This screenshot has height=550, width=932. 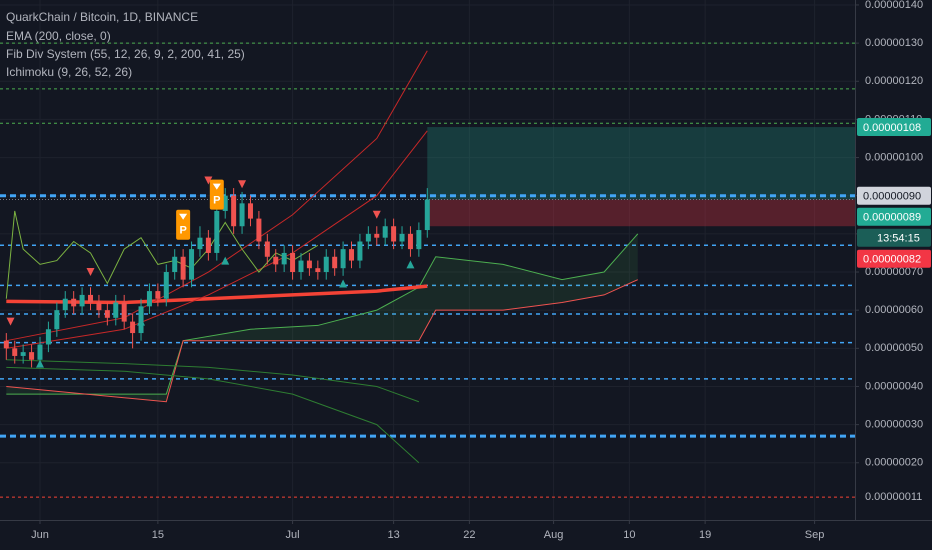 I want to click on y-tick-label: 0.00000140, so click(x=894, y=5).